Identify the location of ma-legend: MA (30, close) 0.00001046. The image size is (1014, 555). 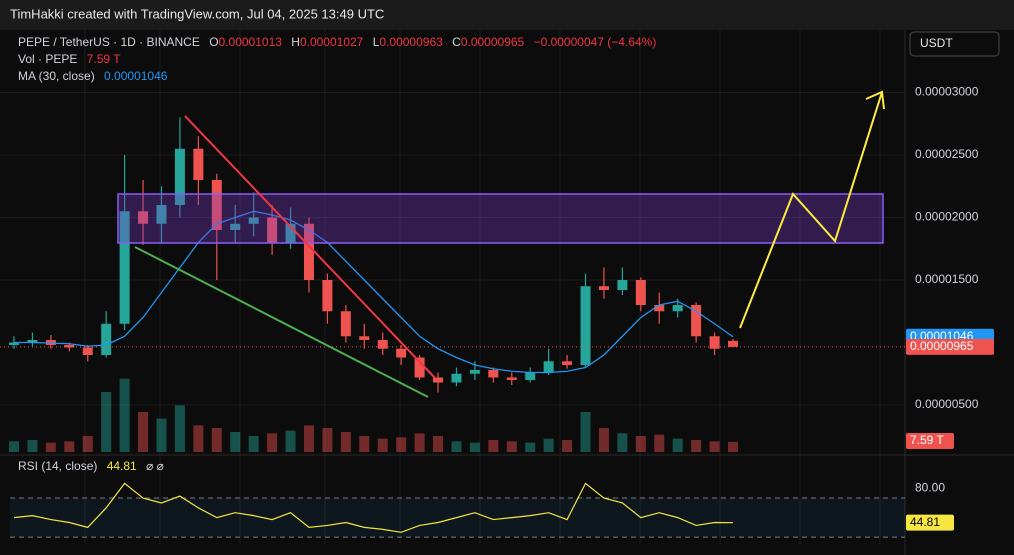
(93, 76).